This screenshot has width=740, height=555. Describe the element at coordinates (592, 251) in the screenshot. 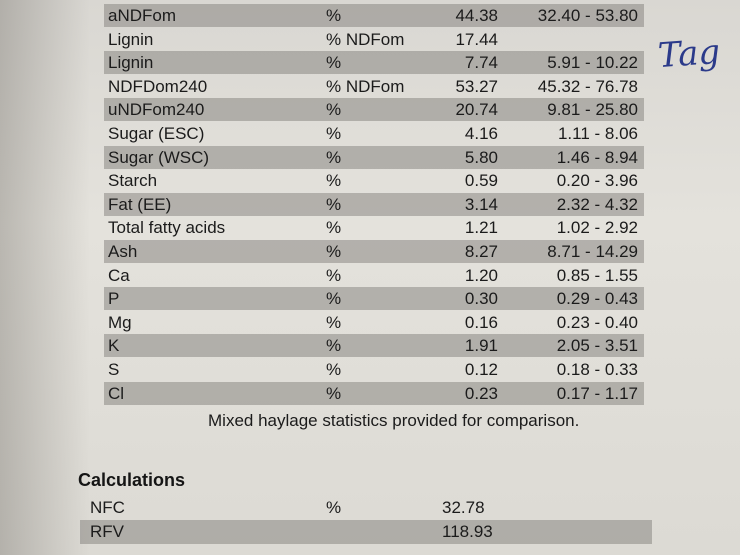

I see `range-cell: 8.71 - 14.29` at that location.